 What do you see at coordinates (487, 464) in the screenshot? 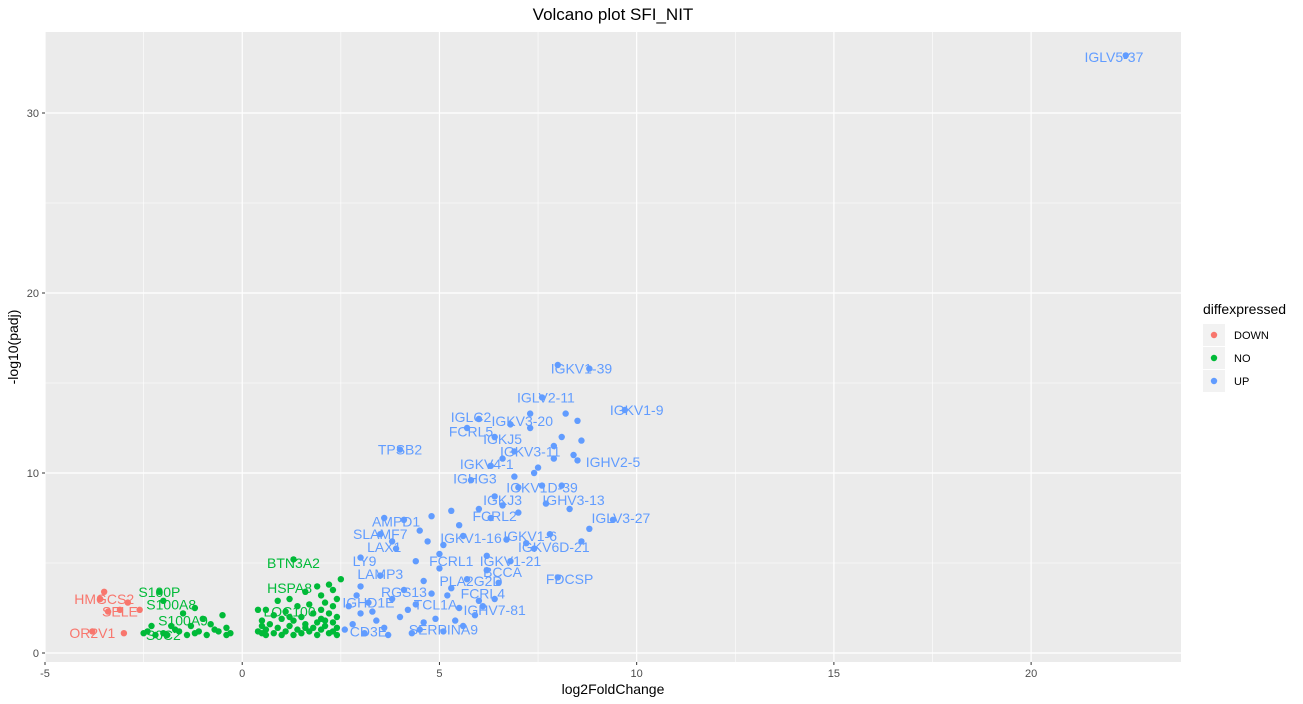
I see `gene-label: IGKV4-1` at bounding box center [487, 464].